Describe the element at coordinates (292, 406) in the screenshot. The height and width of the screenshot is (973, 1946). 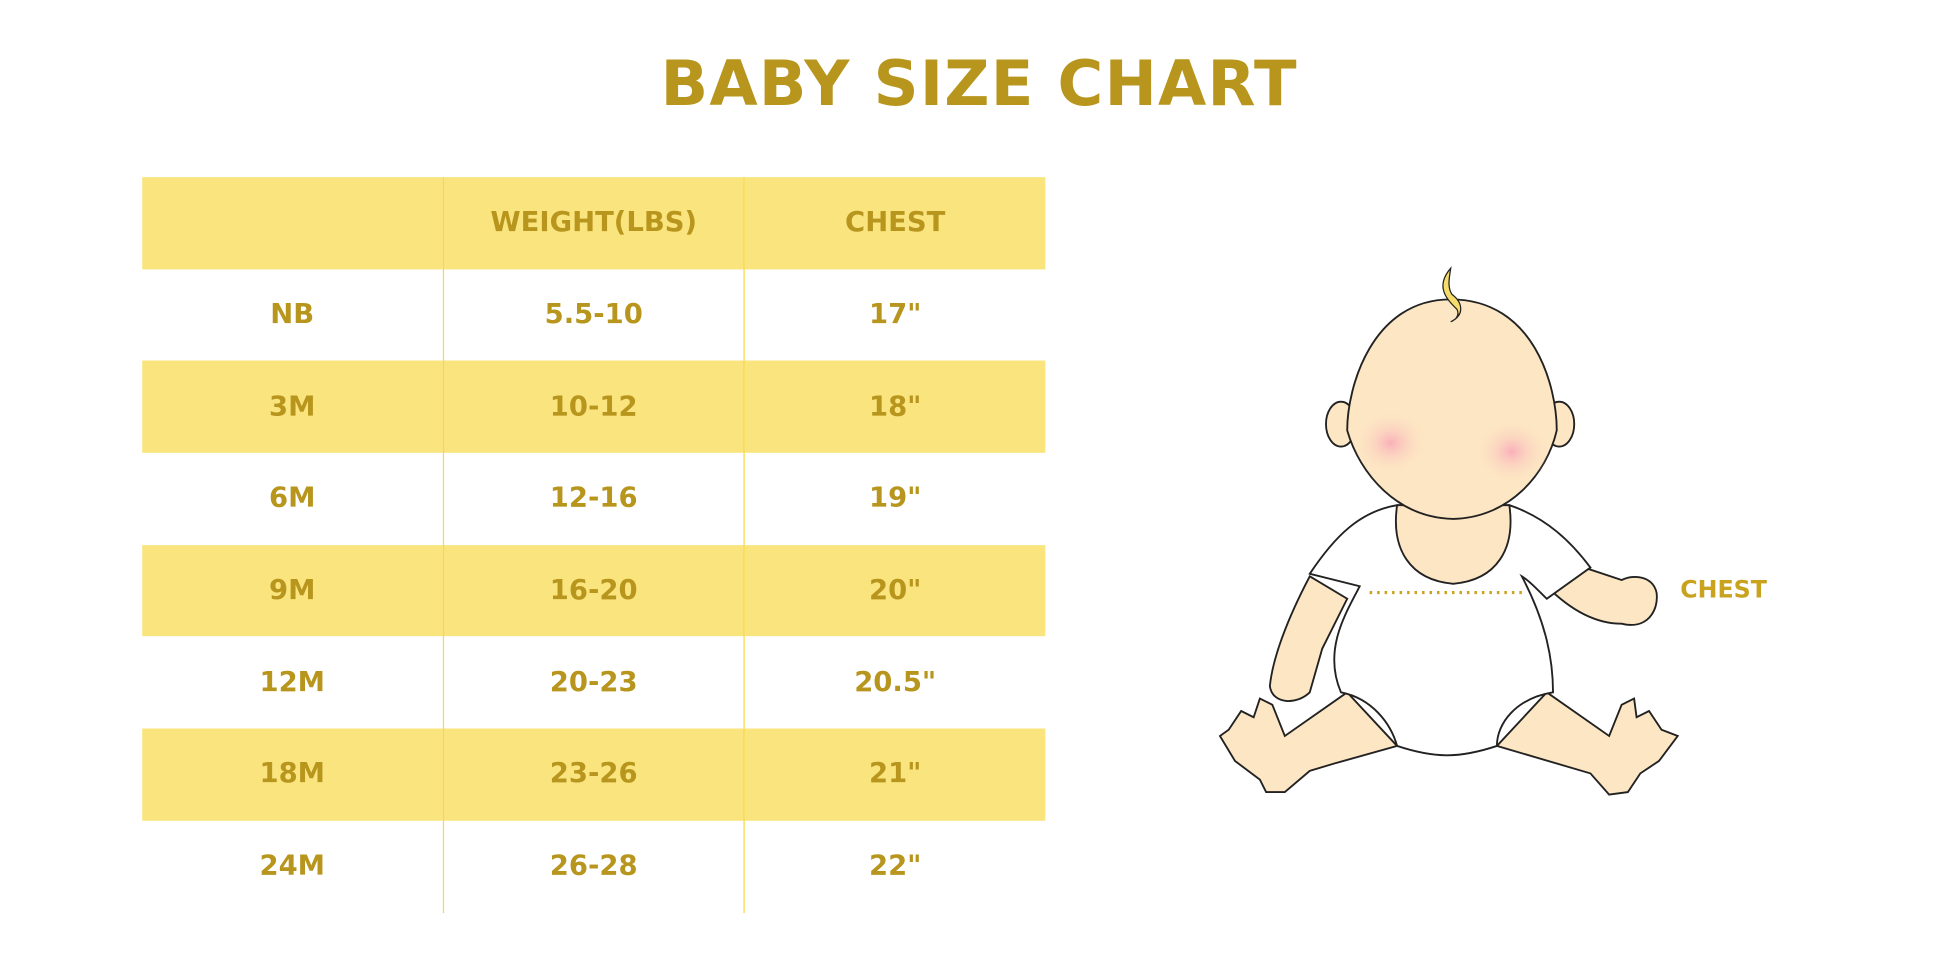
I see `size-cell: 3M` at that location.